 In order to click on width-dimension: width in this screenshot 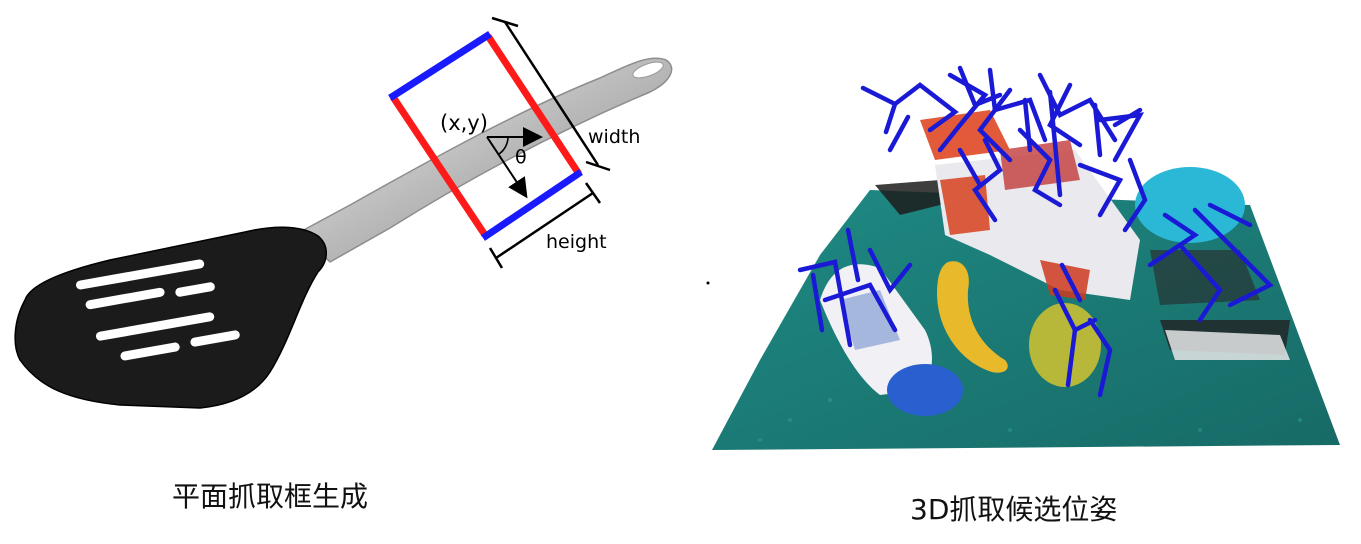, I will do `click(565, 94)`.